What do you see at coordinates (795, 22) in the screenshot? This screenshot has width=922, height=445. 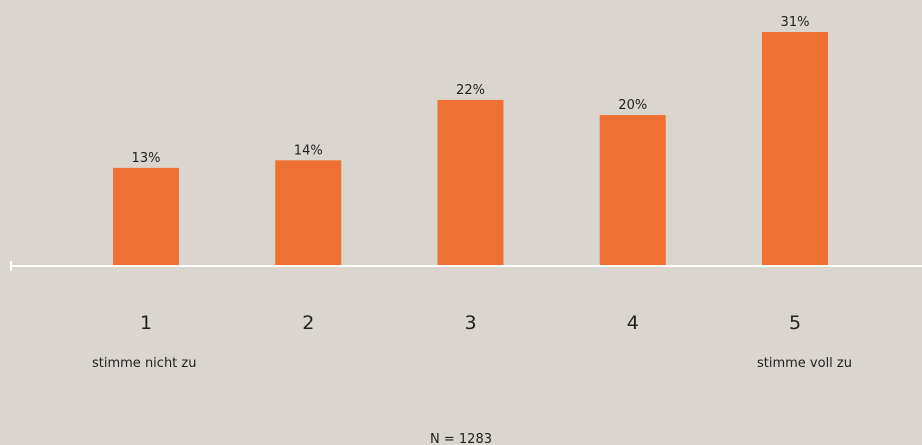 I see `bar-value-label-5: 31%` at bounding box center [795, 22].